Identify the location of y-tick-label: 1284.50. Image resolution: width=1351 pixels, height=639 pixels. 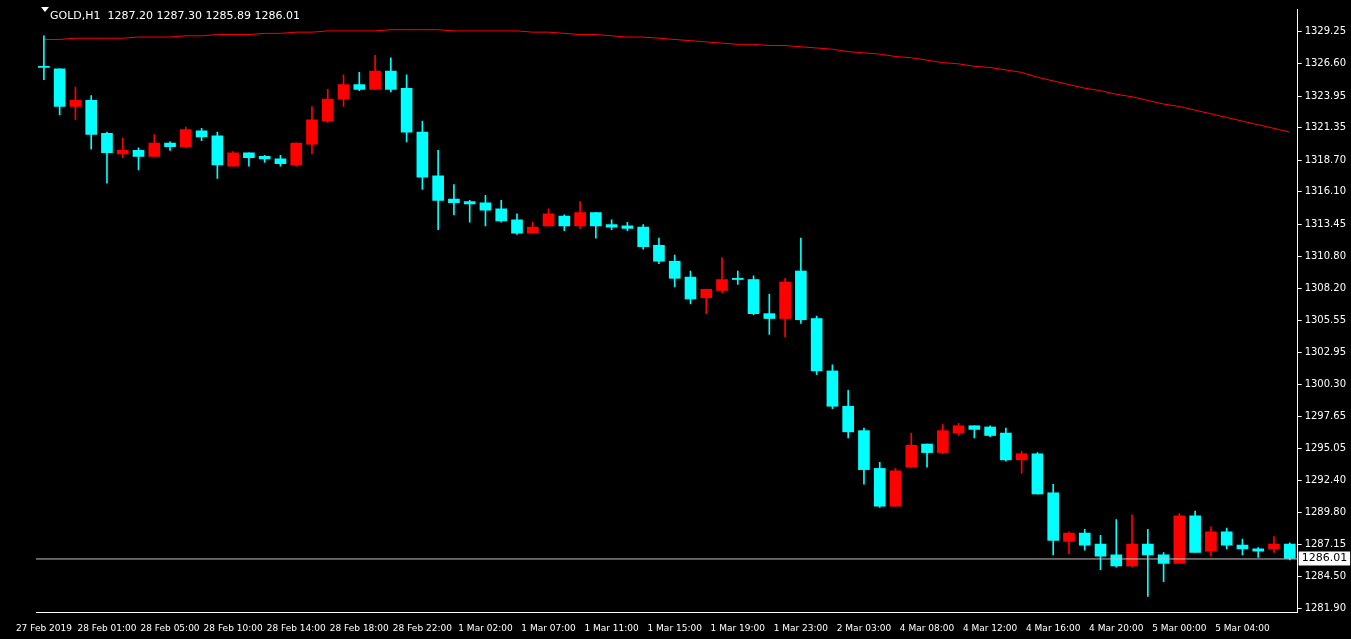
(1325, 576).